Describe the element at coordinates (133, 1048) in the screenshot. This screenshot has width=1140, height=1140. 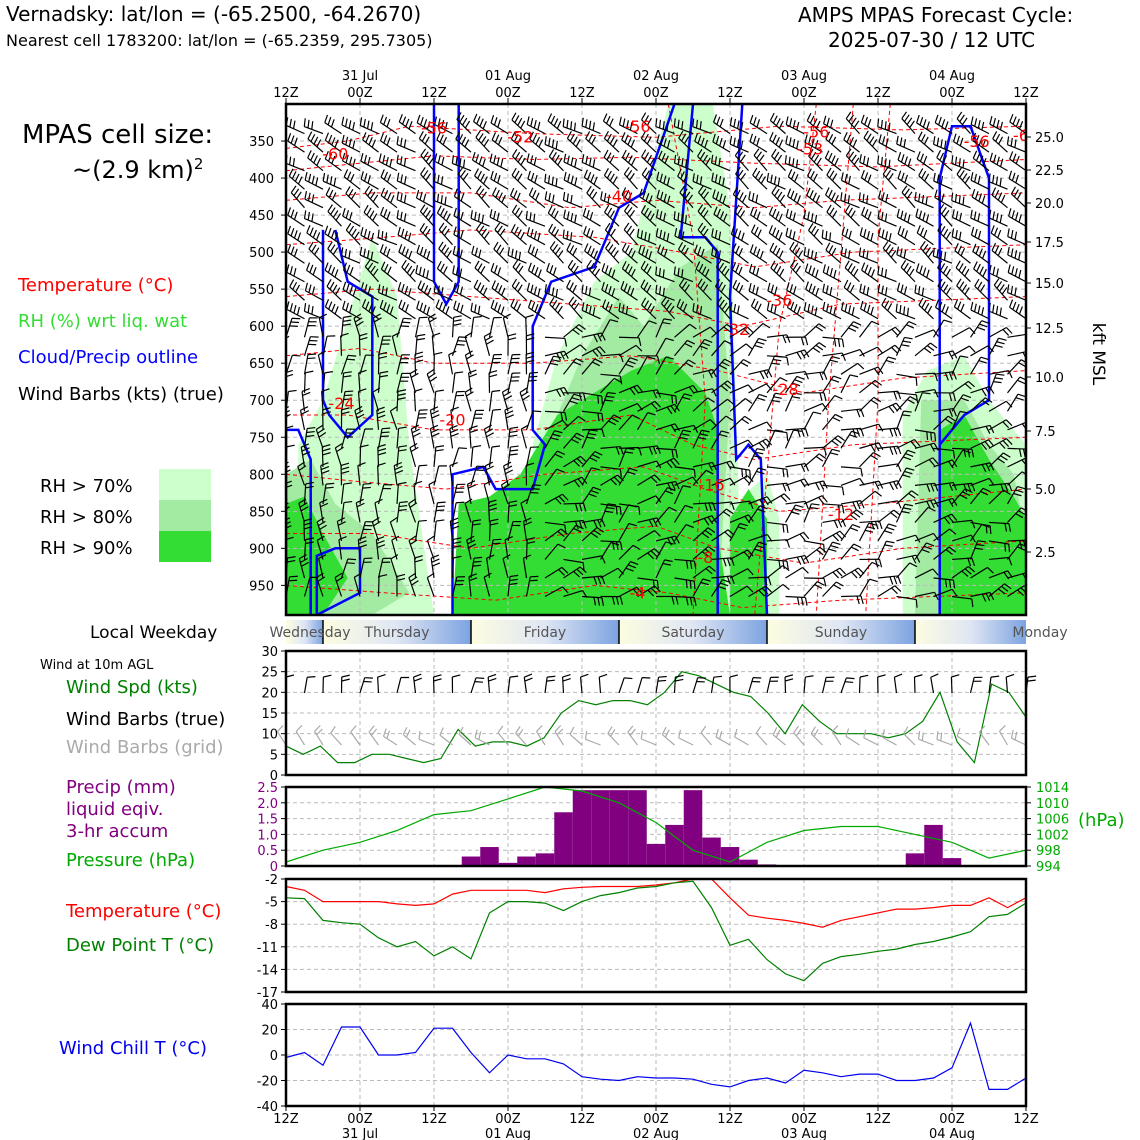
I see `windchill-label: Wind Chill T (°C)` at that location.